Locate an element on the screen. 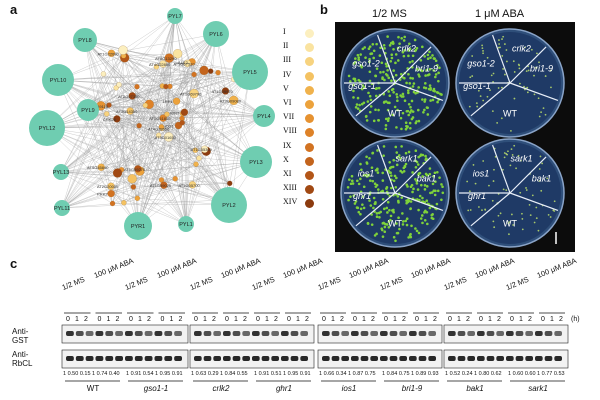  hub-label: PYL5 is located at coordinates (249, 73).